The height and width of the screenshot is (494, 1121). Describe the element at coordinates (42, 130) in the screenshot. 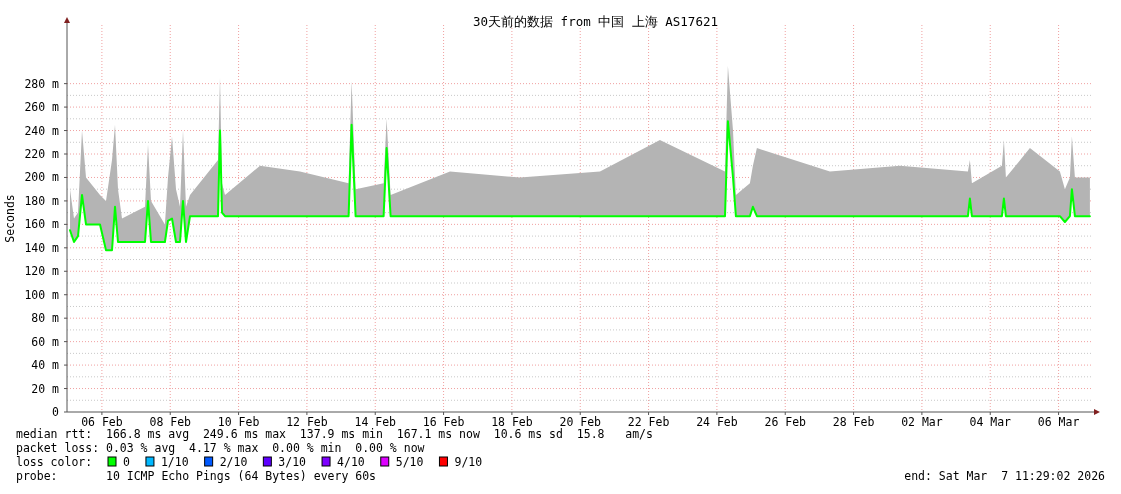

I see `y-tick-label: 240 m` at that location.